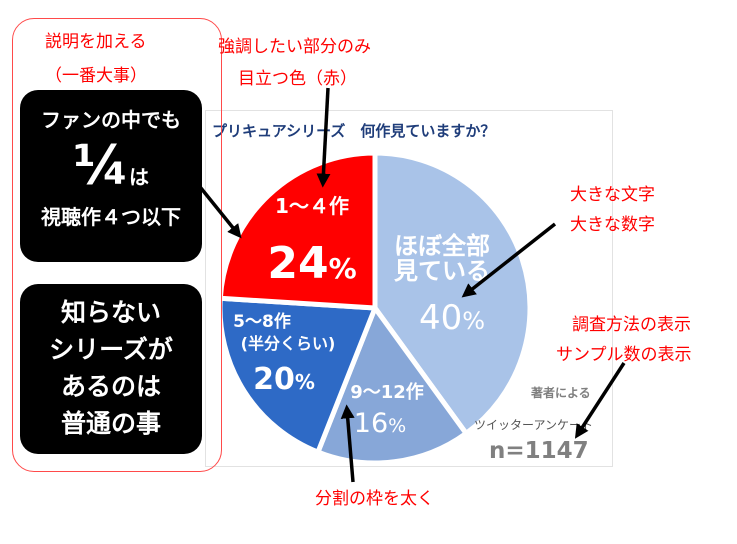 The height and width of the screenshot is (544, 737). Describe the element at coordinates (561, 393) in the screenshot. I see `source-credit: 著者による` at that location.